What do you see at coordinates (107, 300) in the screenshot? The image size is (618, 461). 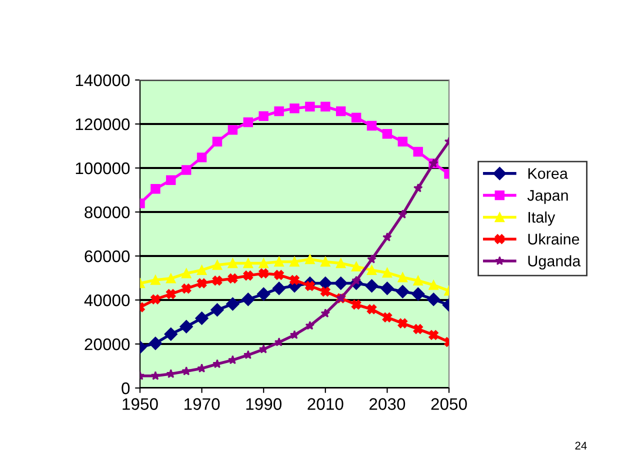 I see `y-tick-label: 40000` at bounding box center [107, 300].